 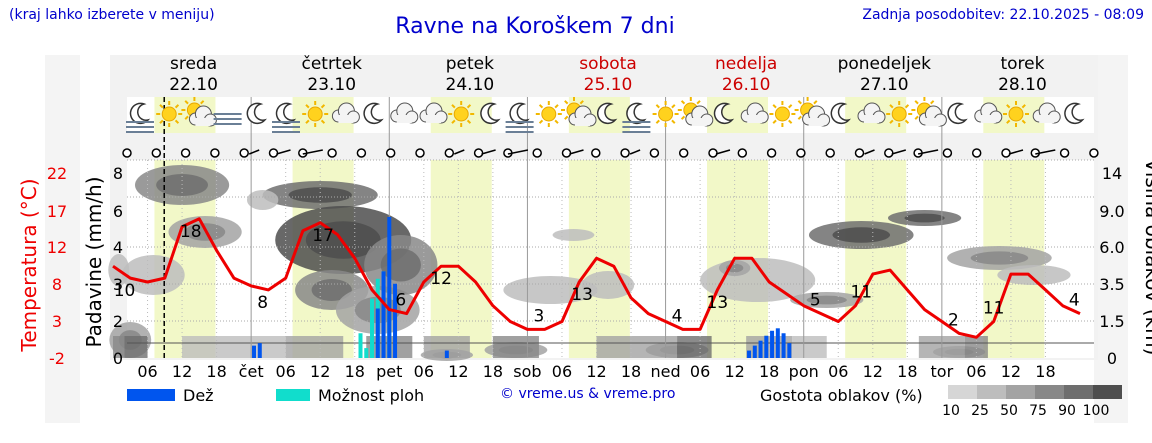 What do you see at coordinates (1111, 247) in the screenshot?
I see `cloud-height-tick: 6.0` at bounding box center [1111, 247].